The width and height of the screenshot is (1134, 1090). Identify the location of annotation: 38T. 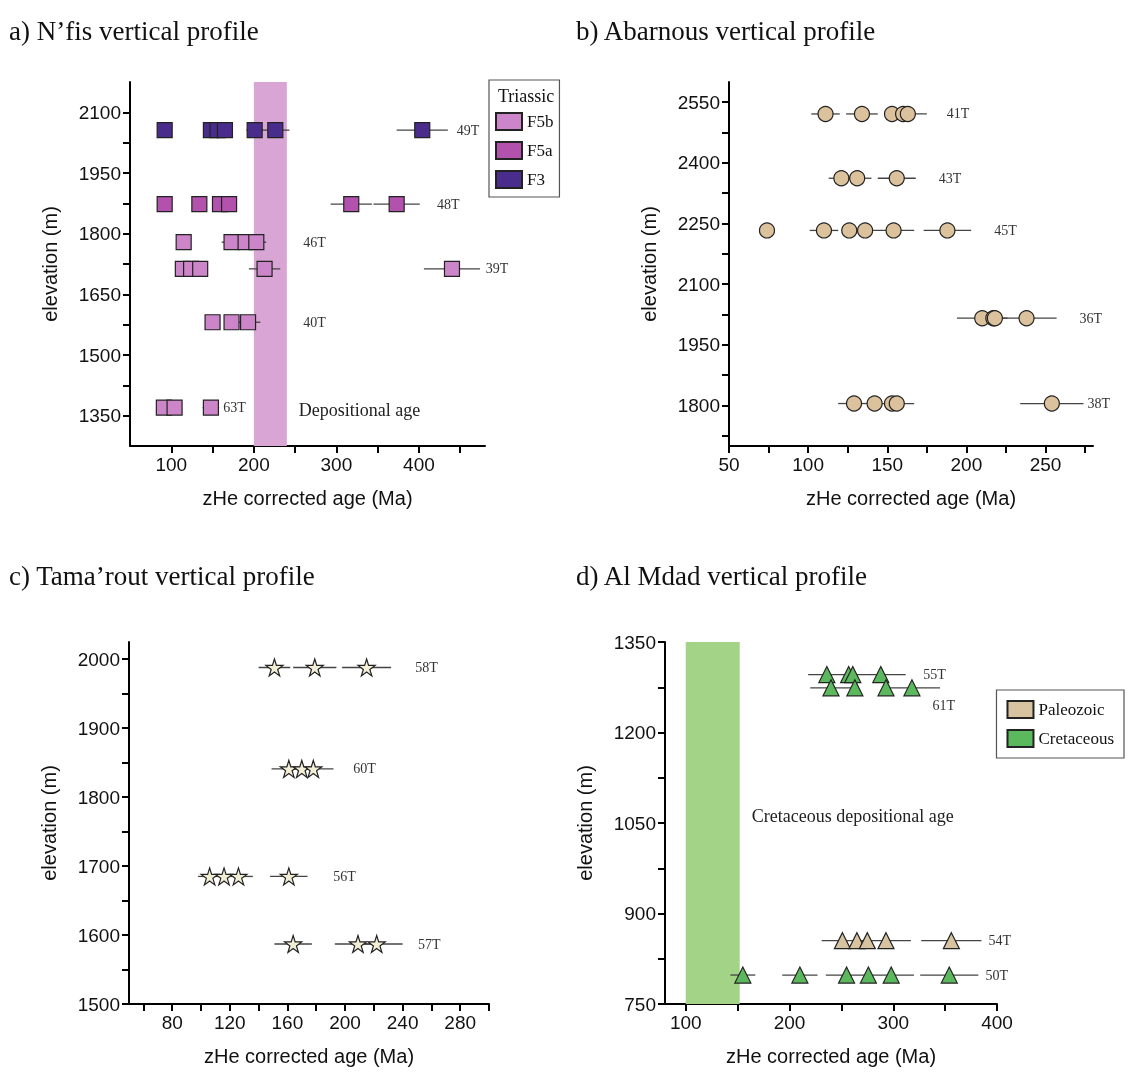
(1099, 404).